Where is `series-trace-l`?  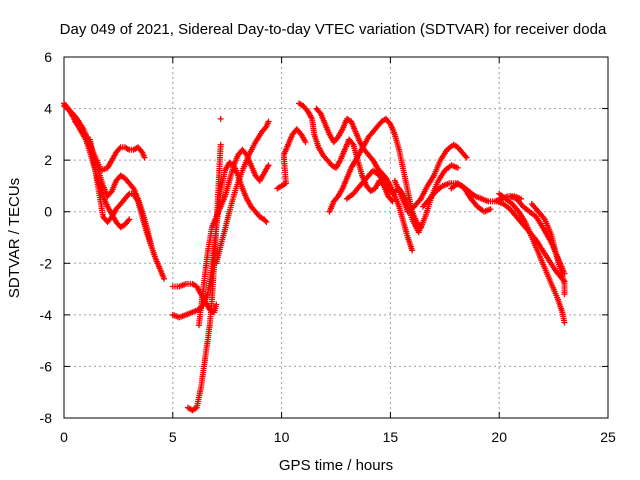
series-trace-l is located at coordinates (346, 152).